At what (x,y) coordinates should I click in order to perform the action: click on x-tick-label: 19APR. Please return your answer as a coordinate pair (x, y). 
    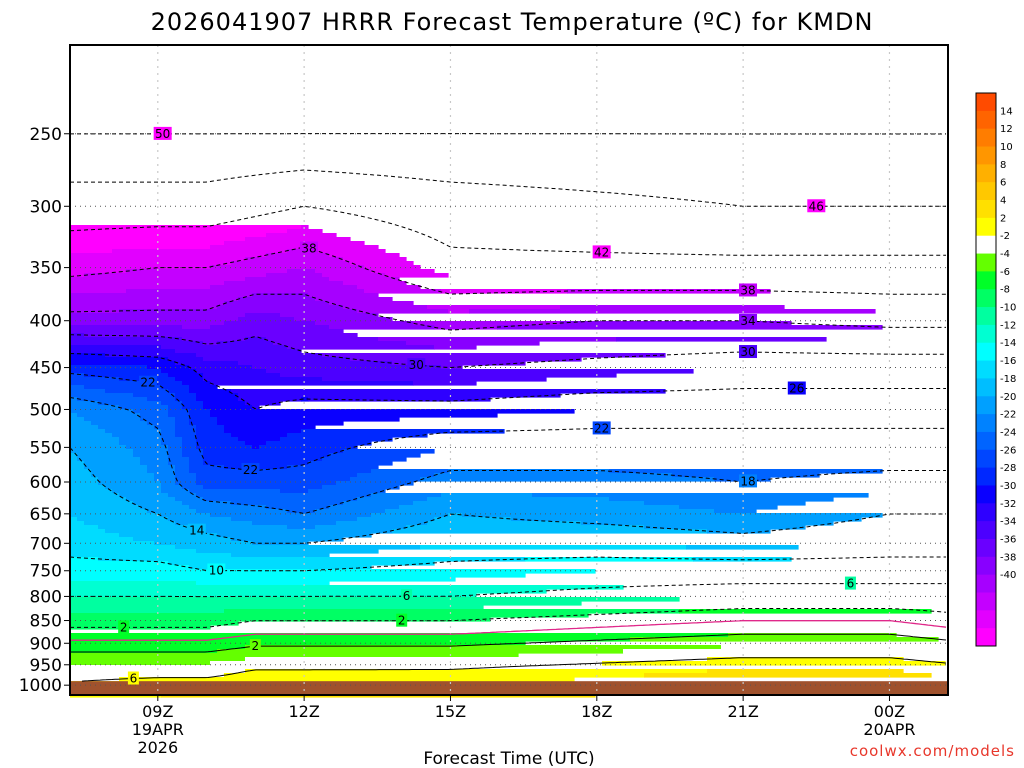
    Looking at the image, I should click on (158, 729).